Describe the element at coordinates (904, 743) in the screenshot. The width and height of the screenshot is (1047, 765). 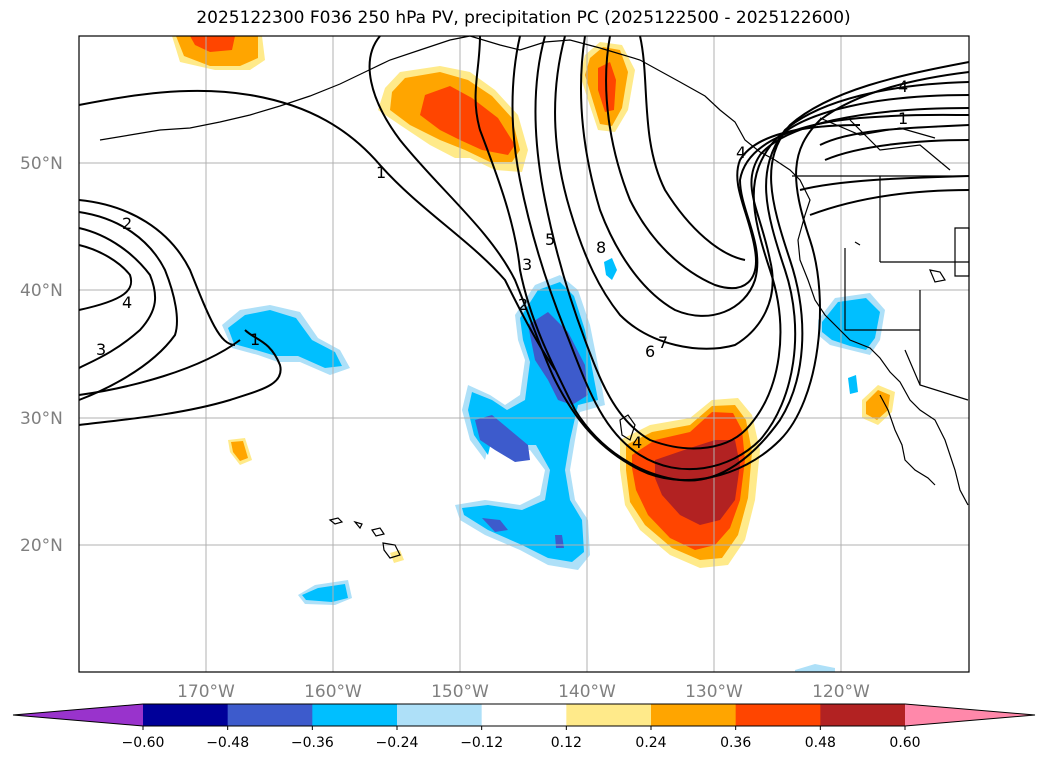
I see `colorbar-tick-label: 0.60` at that location.